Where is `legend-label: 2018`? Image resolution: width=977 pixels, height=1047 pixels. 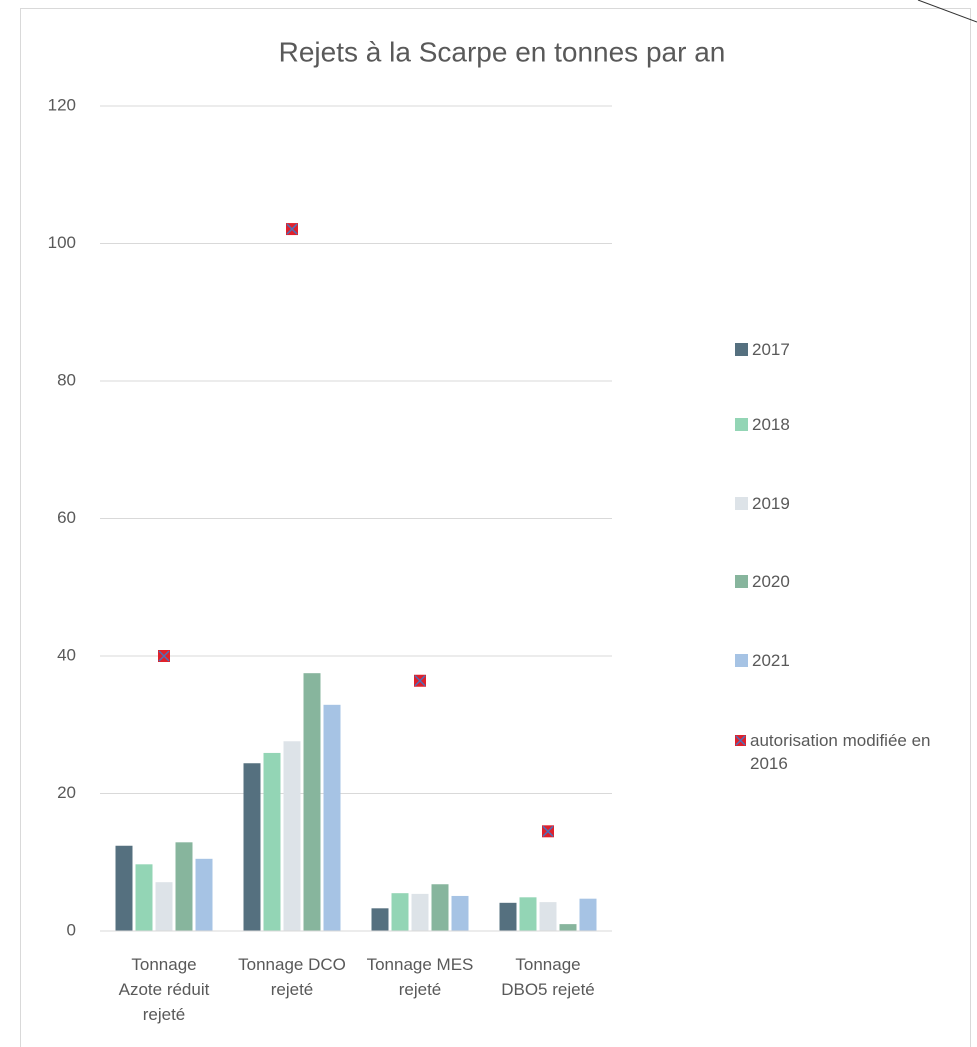
legend-label: 2018 is located at coordinates (771, 424).